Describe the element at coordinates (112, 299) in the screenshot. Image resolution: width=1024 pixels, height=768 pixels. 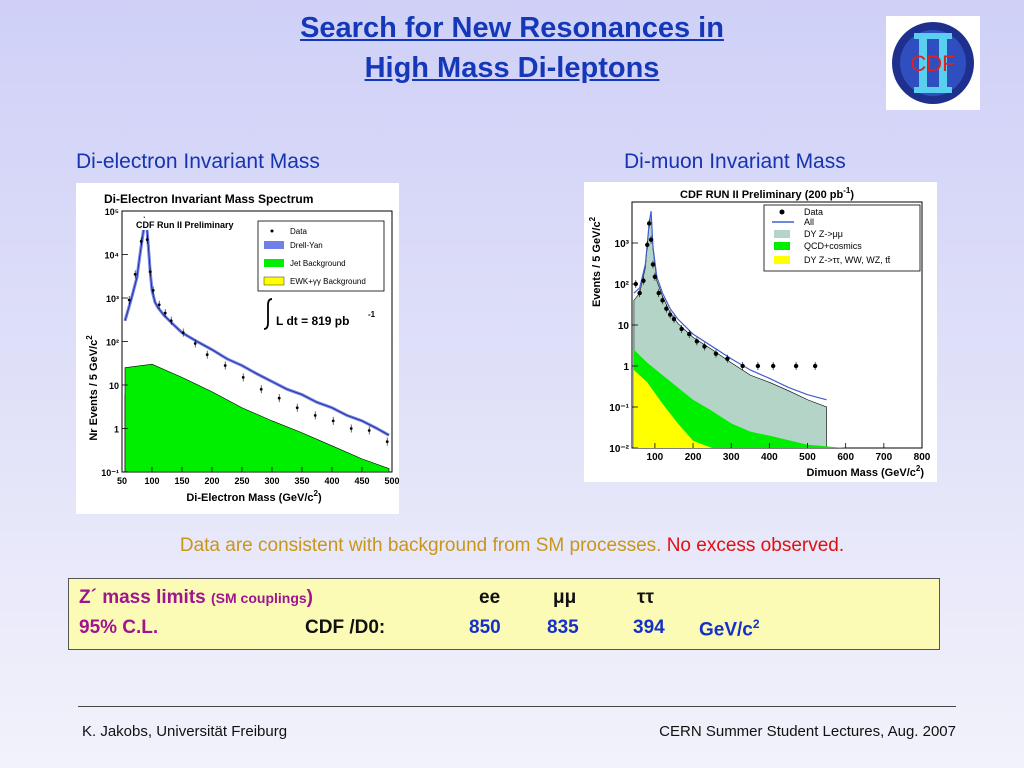
I see `y-tick-label: 10³` at that location.